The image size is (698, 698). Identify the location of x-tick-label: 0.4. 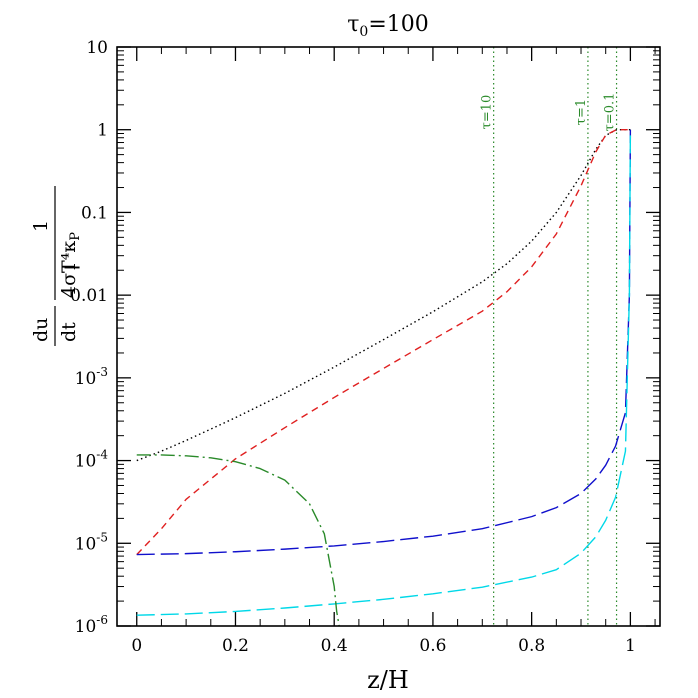
(334, 646).